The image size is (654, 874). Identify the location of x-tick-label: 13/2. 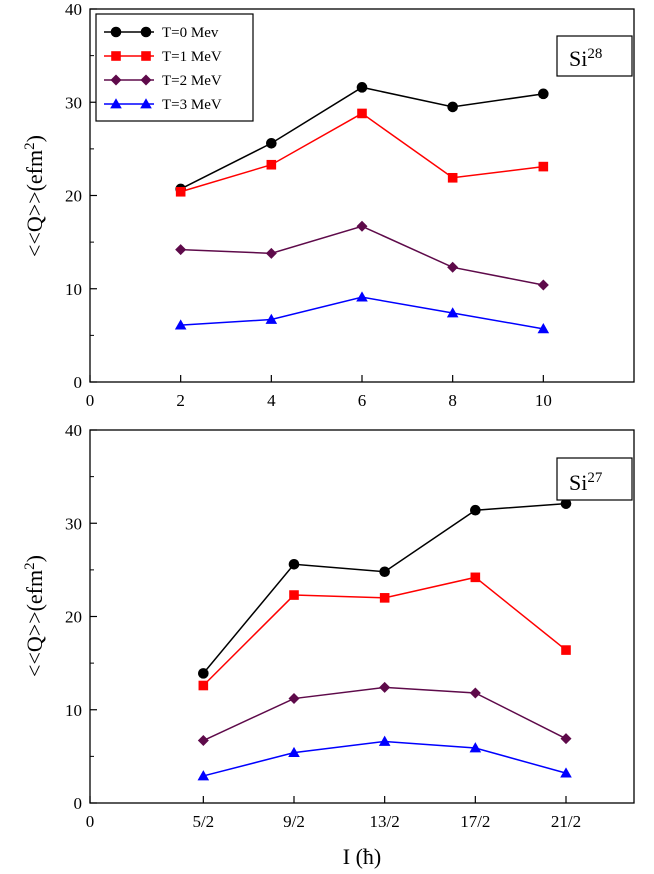
(385, 821).